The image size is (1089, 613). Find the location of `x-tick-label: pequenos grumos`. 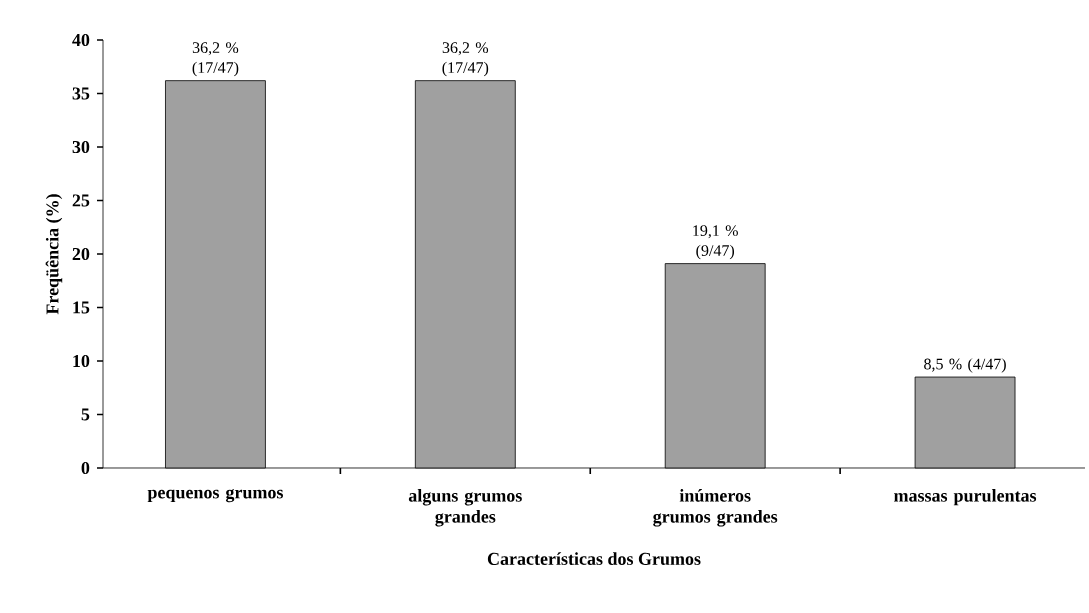

x-tick-label: pequenos grumos is located at coordinates (215, 496).